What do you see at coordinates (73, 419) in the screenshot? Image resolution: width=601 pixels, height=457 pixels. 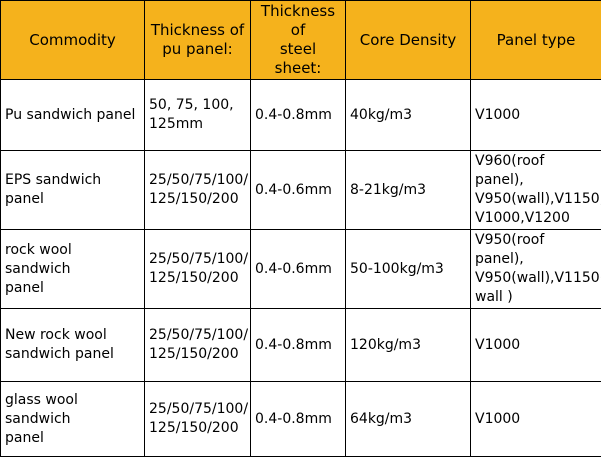 I see `cell-commodity: glass wool sandwich panel` at bounding box center [73, 419].